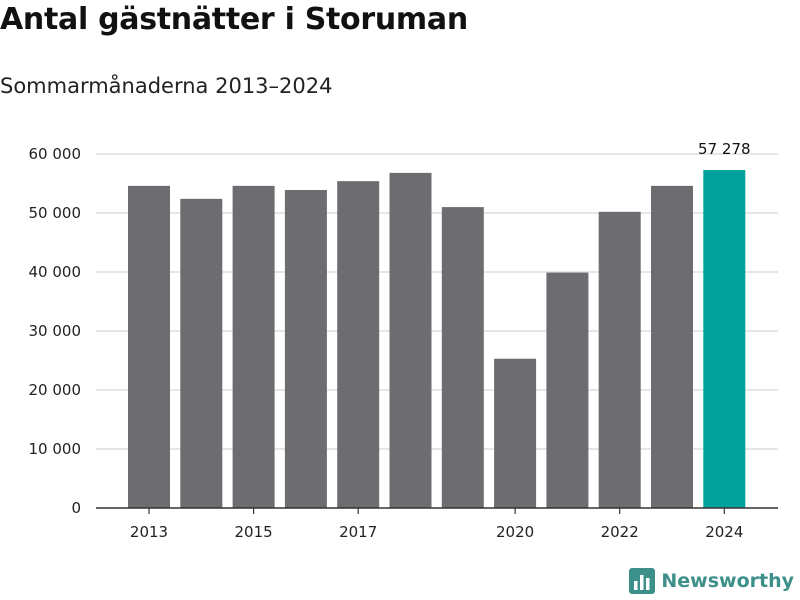 The width and height of the screenshot is (800, 600). I want to click on brand-logo: Newsworthy, so click(711, 581).